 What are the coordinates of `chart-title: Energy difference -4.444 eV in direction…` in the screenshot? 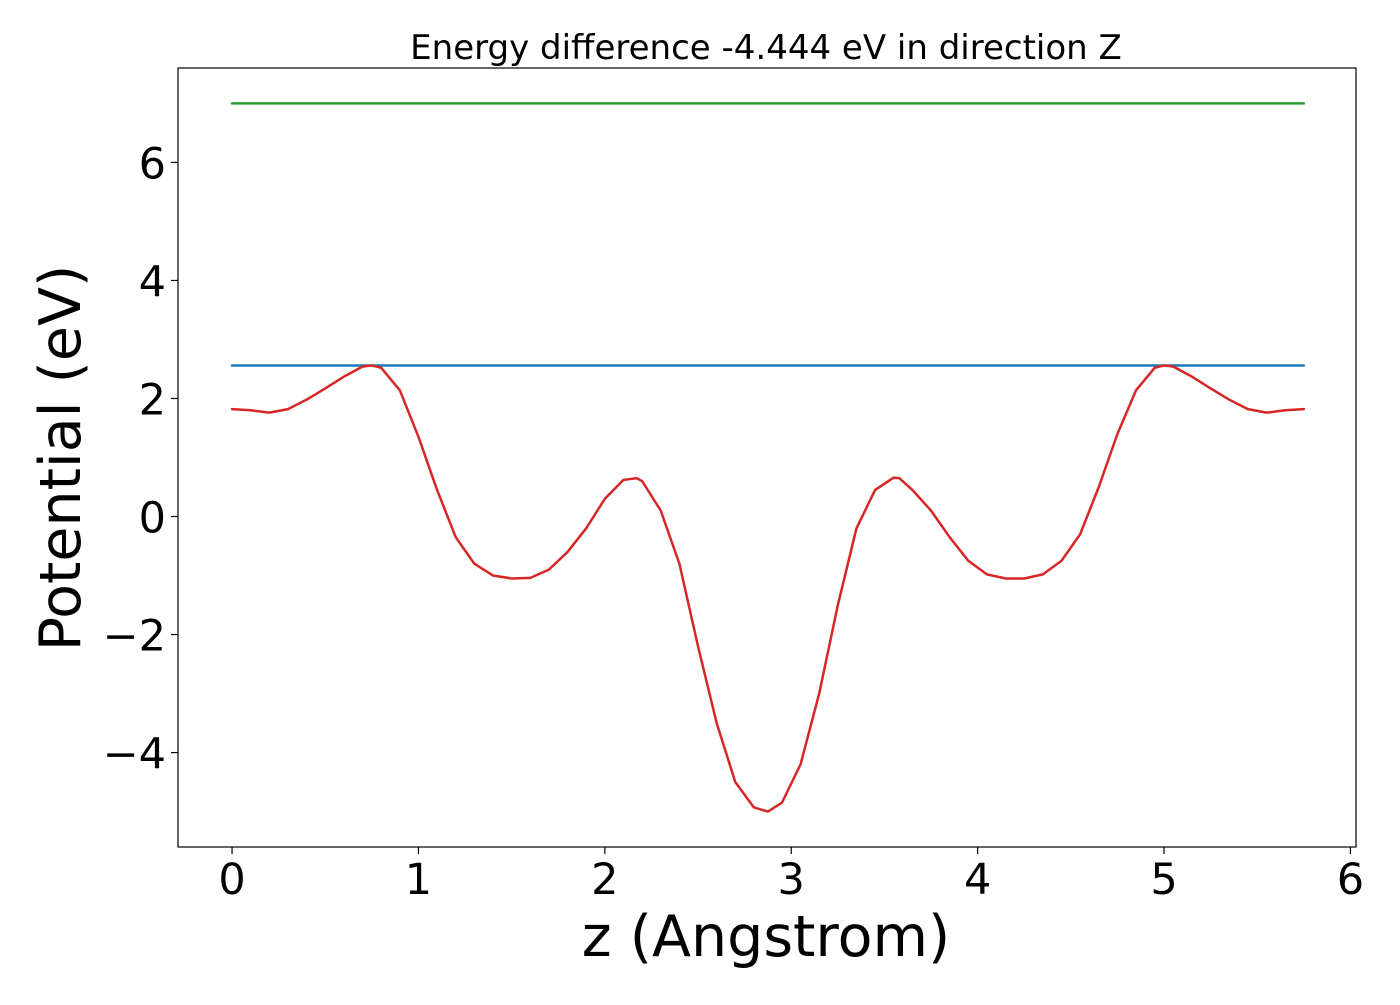 It's located at (766, 48).